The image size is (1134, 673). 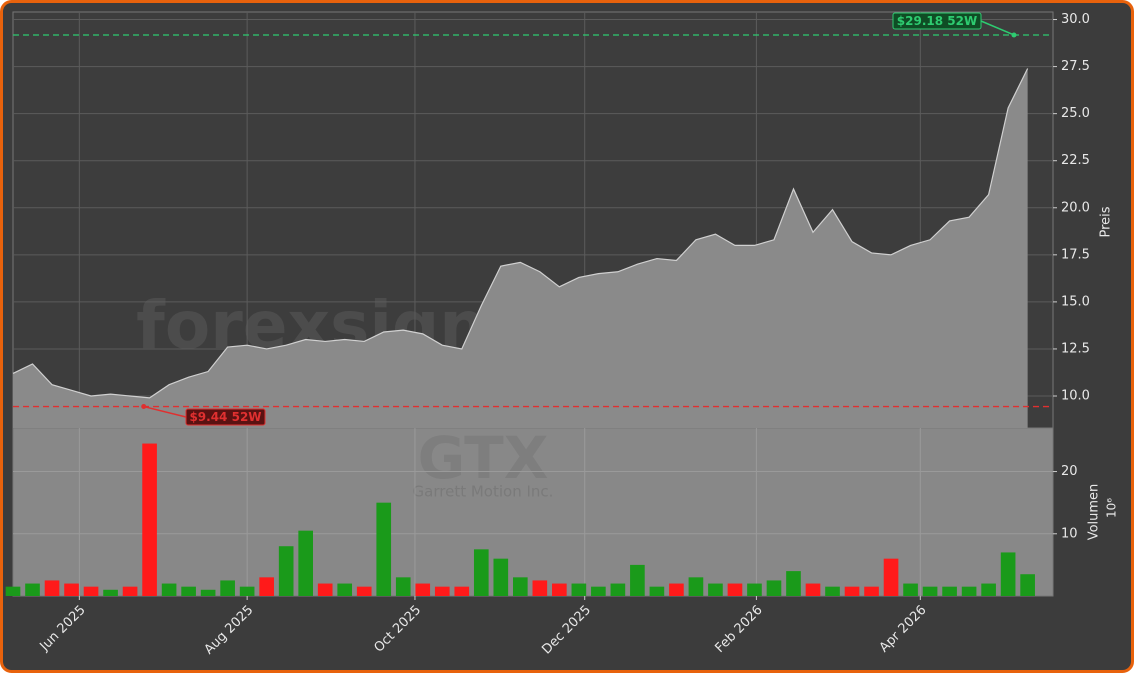 I want to click on low-arrow-head, so click(x=144, y=407).